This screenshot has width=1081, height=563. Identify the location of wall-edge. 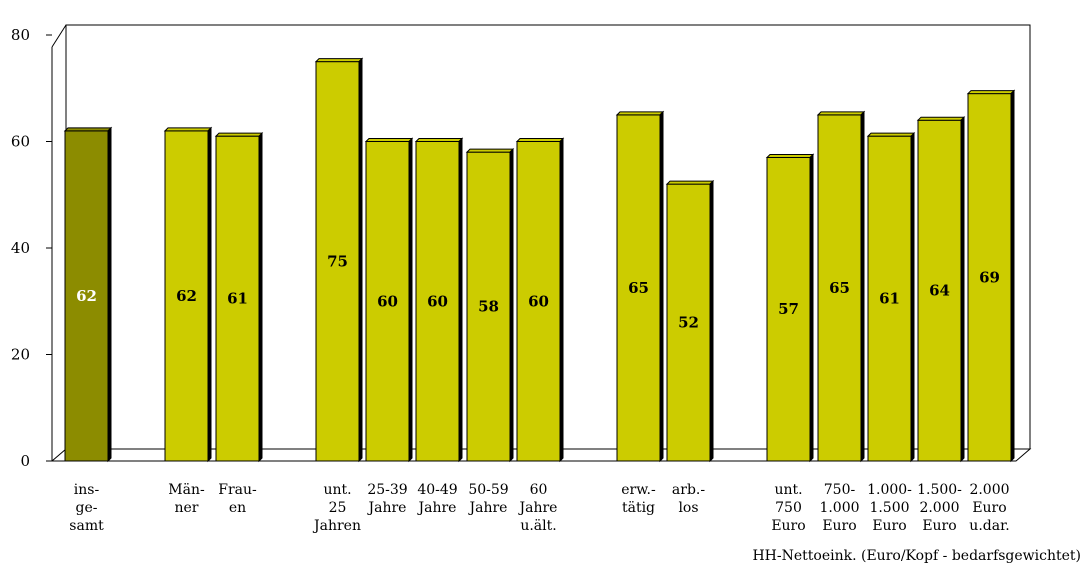
(59, 36).